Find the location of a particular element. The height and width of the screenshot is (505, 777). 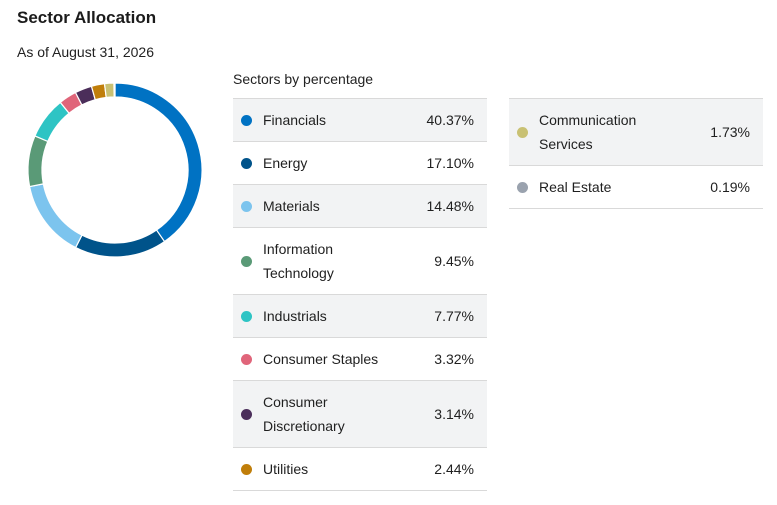

sector-name: Information Technology is located at coordinates (298, 261).